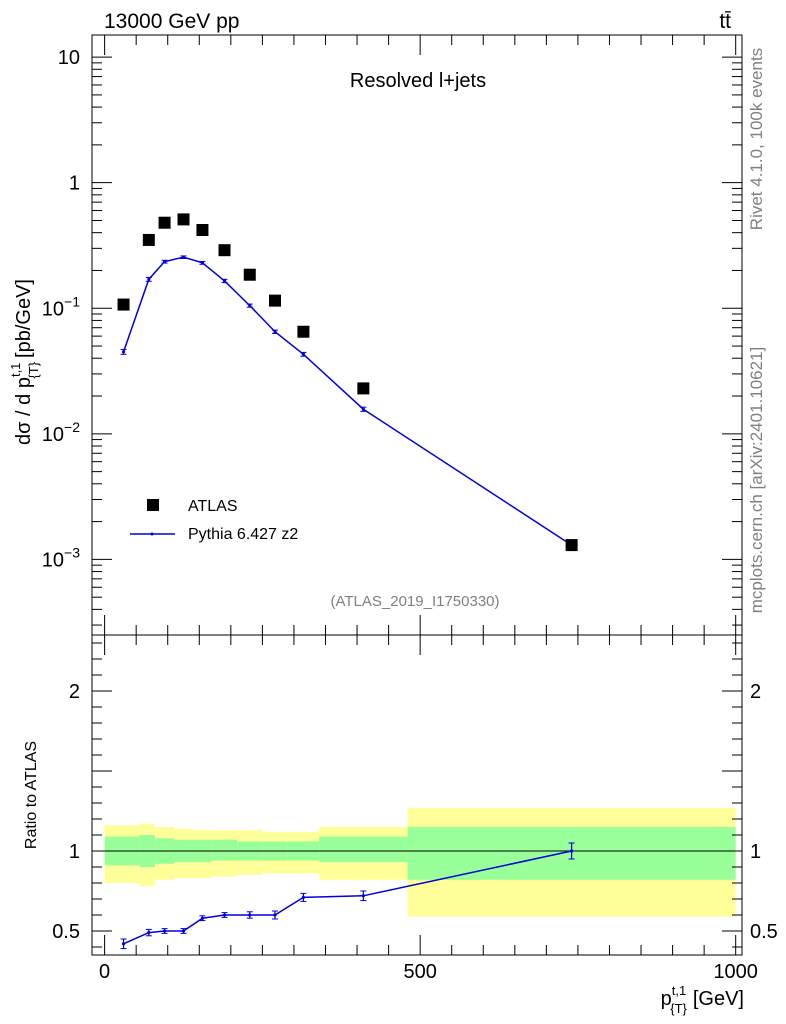 This screenshot has height=1024, width=786. I want to click on ratio-y-tick-label-left: 0.5, so click(66, 932).